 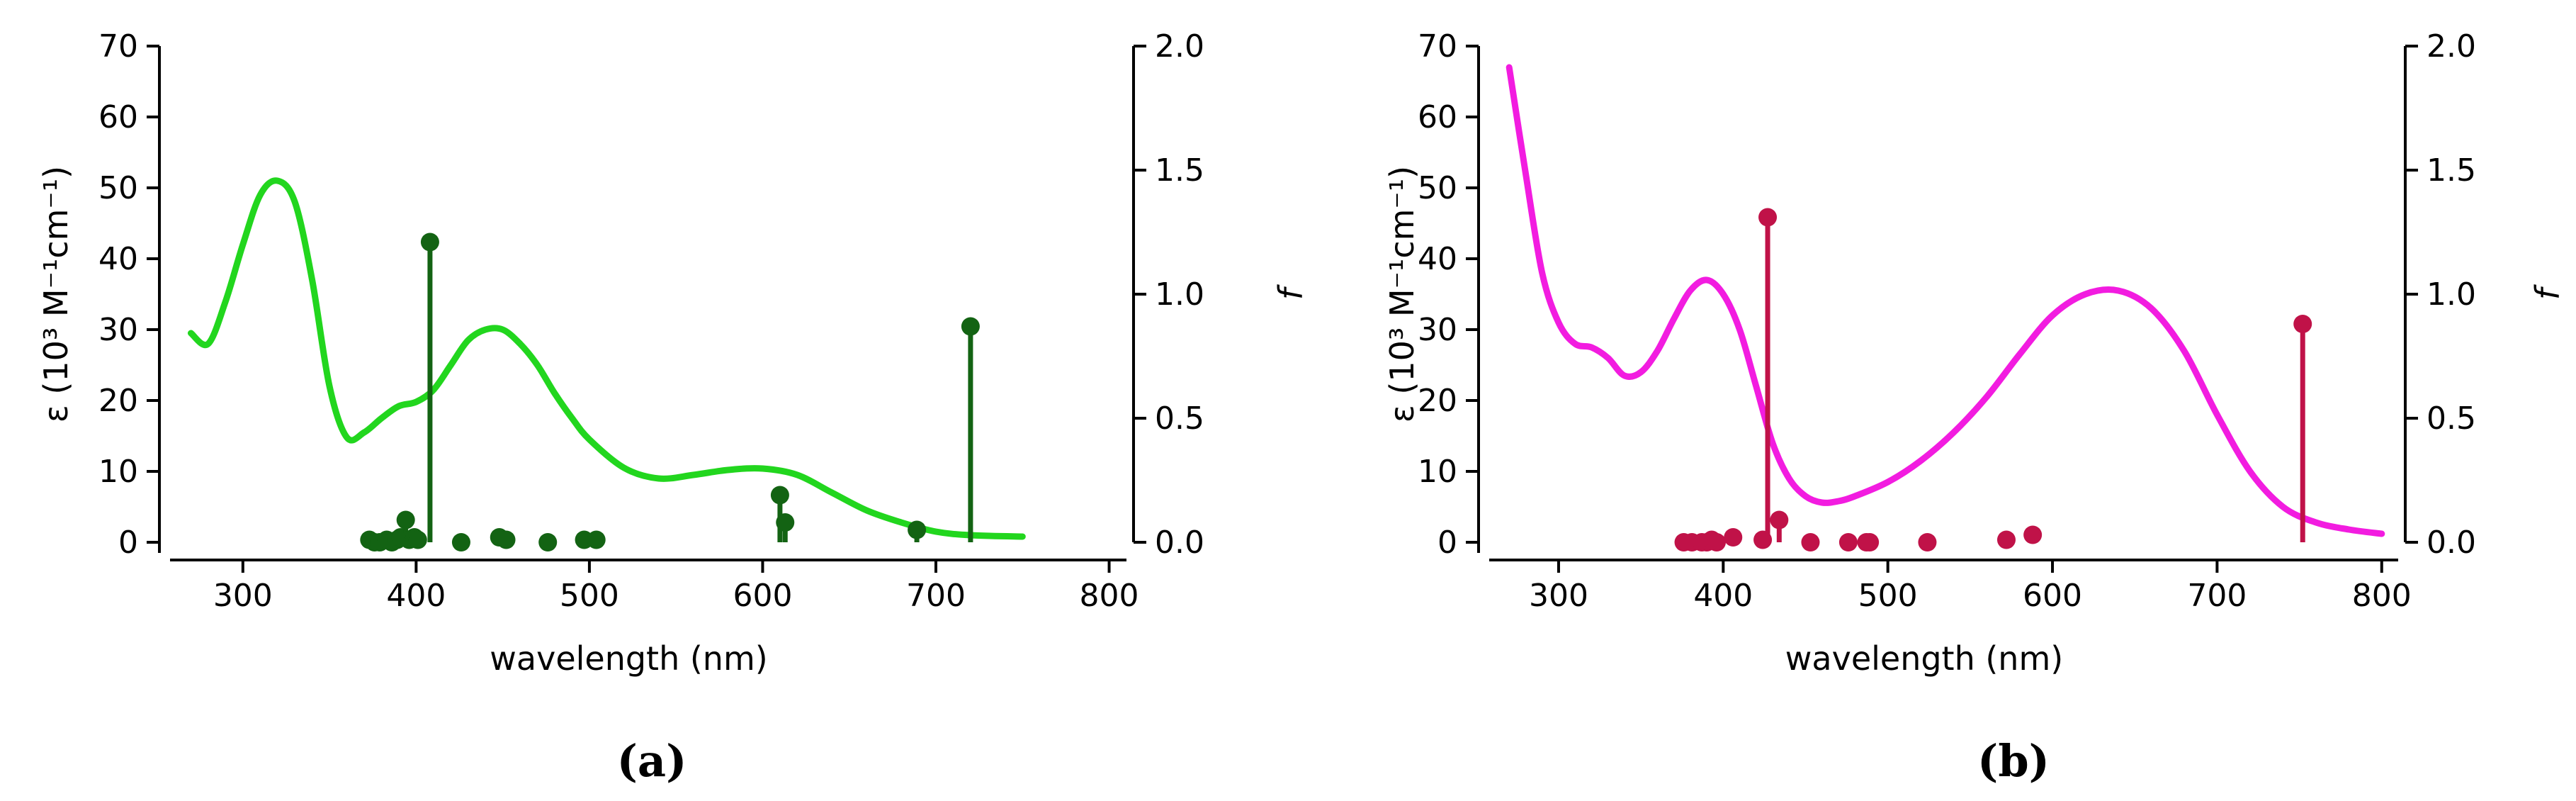 What do you see at coordinates (2013, 761) in the screenshot?
I see `panel-label: (b)` at bounding box center [2013, 761].